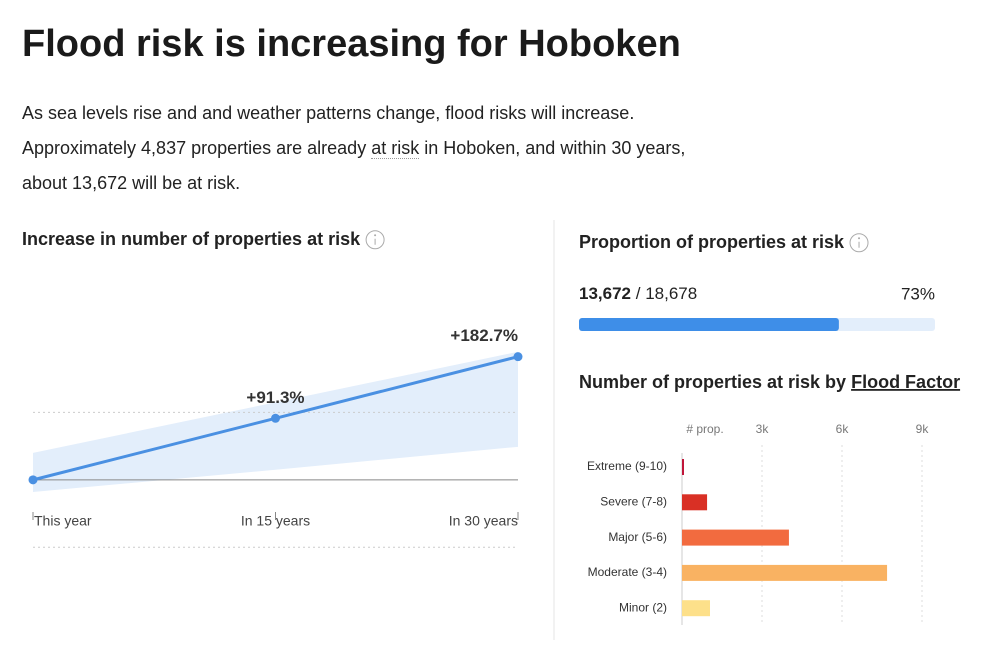 This screenshot has height=652, width=1008. I want to click on x-tick-label: In 30 years, so click(483, 521).